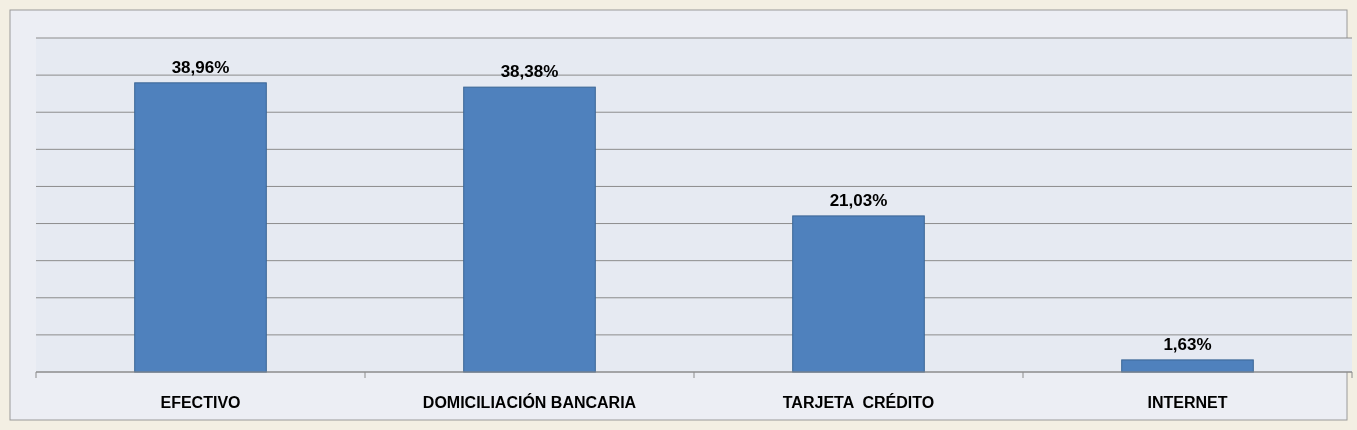 This screenshot has width=1357, height=430. What do you see at coordinates (1187, 402) in the screenshot?
I see `x-tick-label: INTERNET` at bounding box center [1187, 402].